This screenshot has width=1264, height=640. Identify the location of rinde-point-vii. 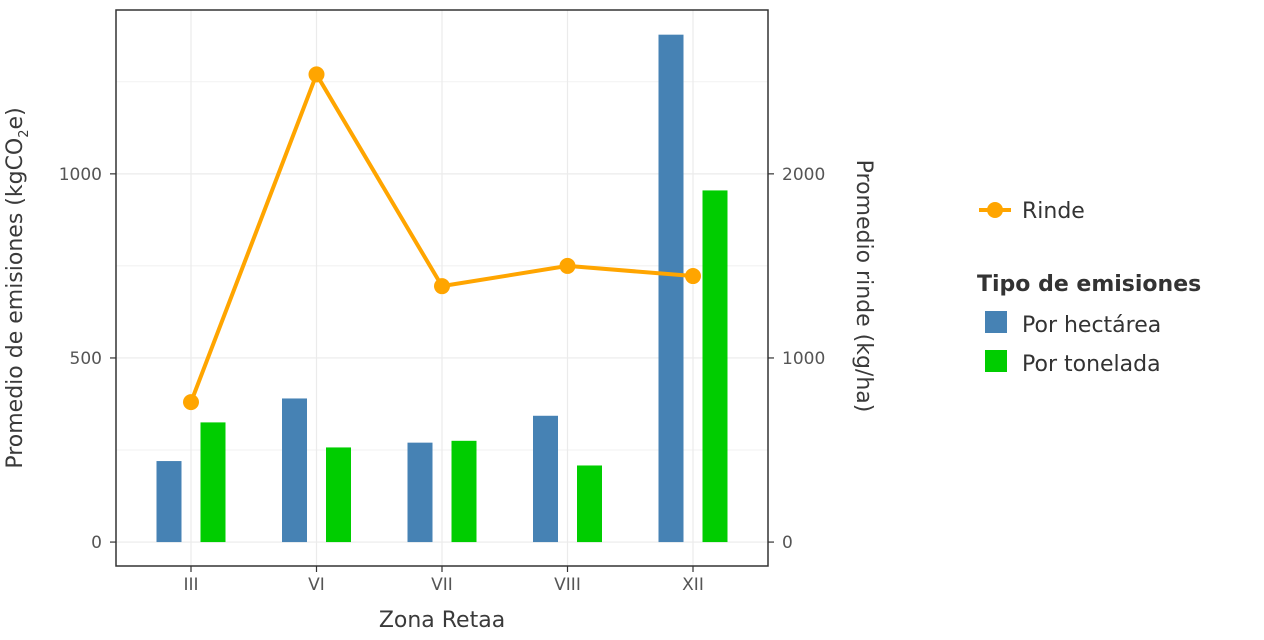
(442, 286).